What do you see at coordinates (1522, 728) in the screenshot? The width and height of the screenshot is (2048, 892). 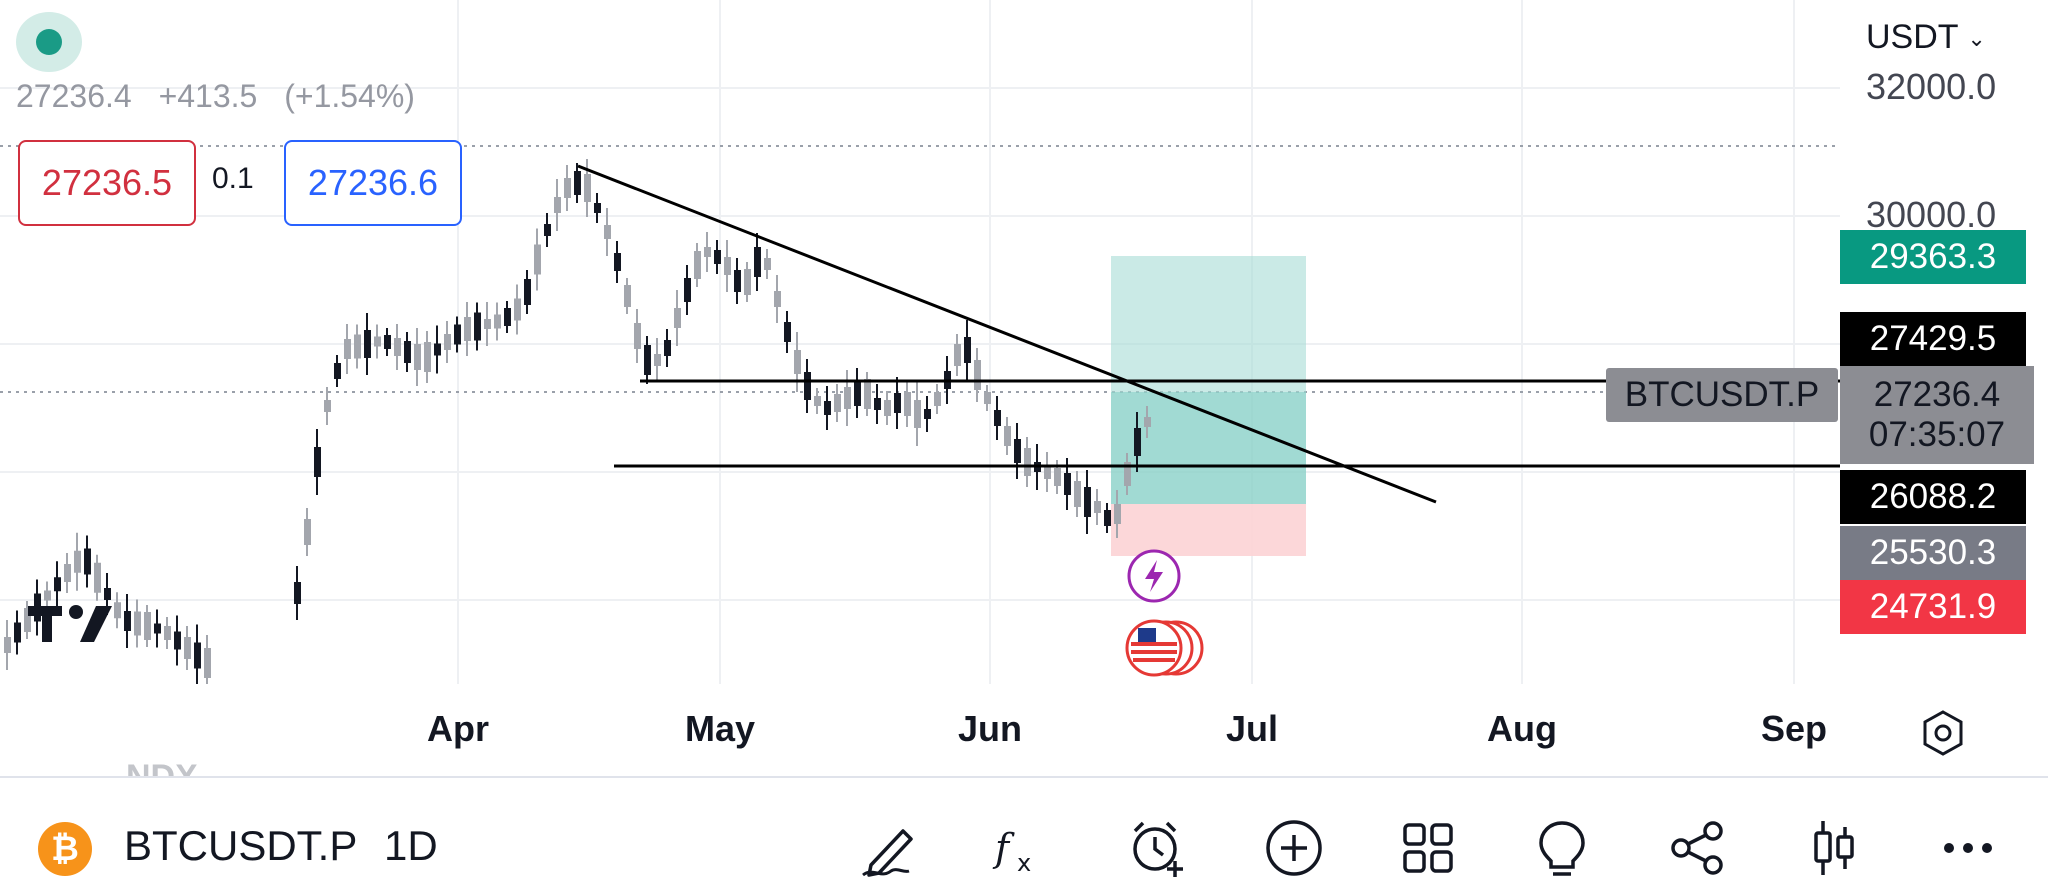 I see `x-axis-label-aug: Aug` at bounding box center [1522, 728].